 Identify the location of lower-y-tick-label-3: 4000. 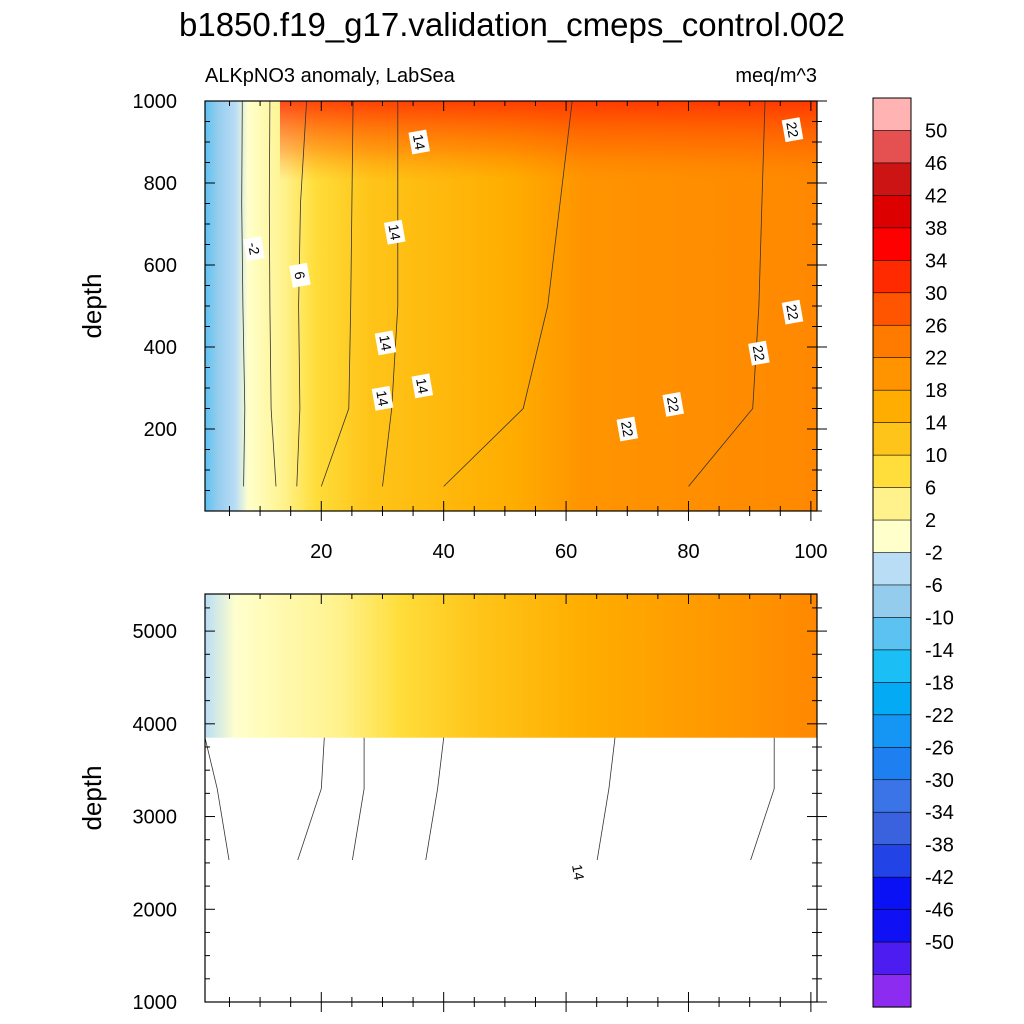
(155, 725).